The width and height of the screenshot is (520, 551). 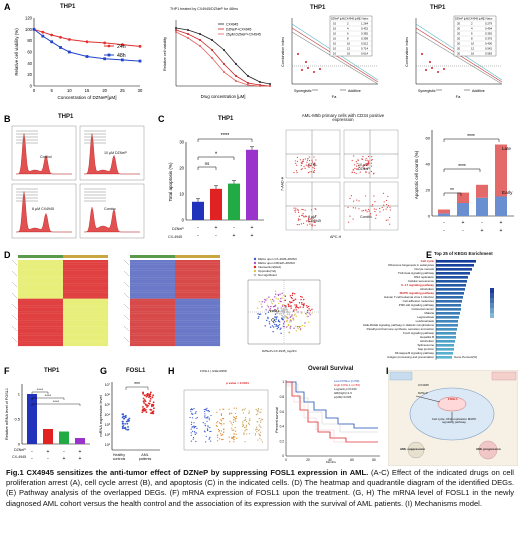 I want to click on y-tick-label: 10¹, so click(x=108, y=445).